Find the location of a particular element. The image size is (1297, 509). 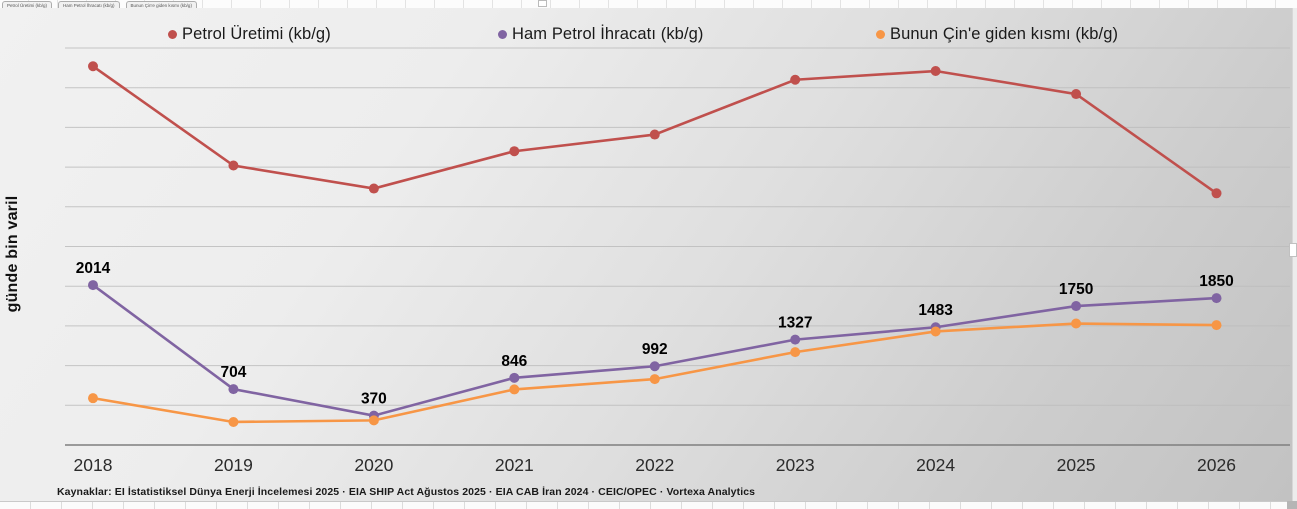

data-label: 846 is located at coordinates (514, 361).